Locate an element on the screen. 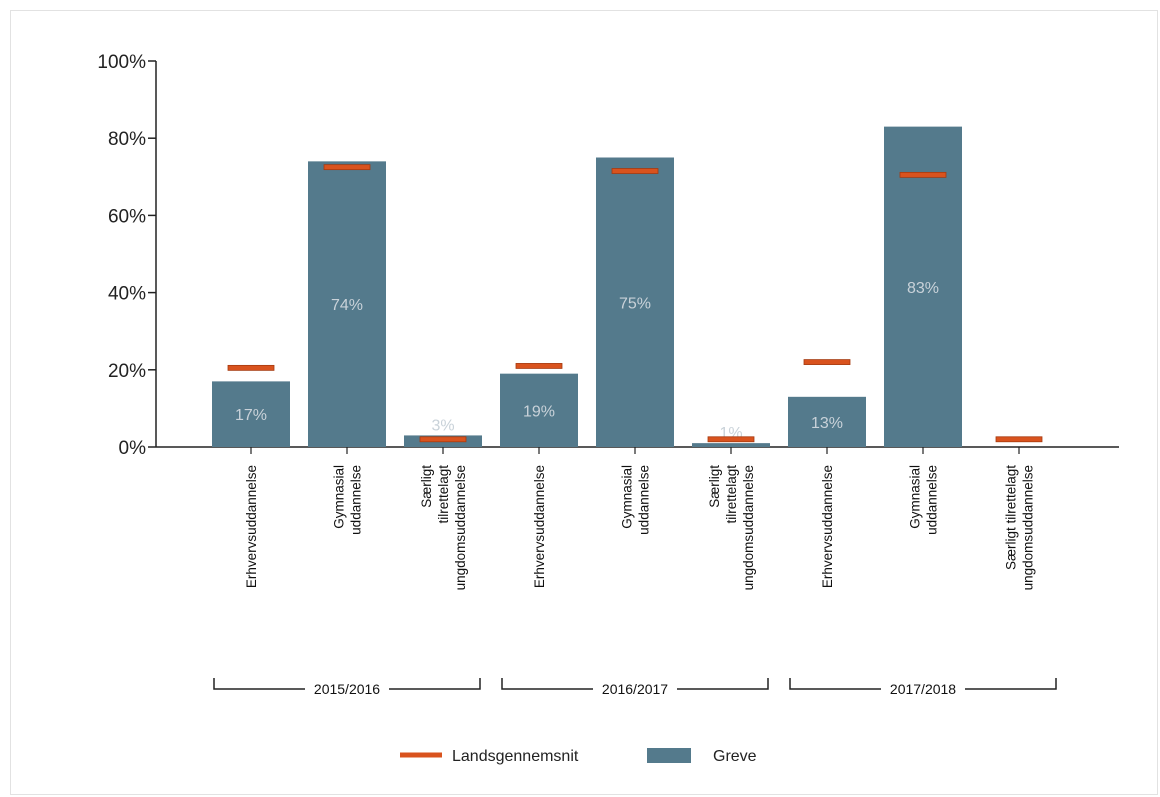 The width and height of the screenshot is (1160, 797). y-tick-label: 100% is located at coordinates (121, 62).